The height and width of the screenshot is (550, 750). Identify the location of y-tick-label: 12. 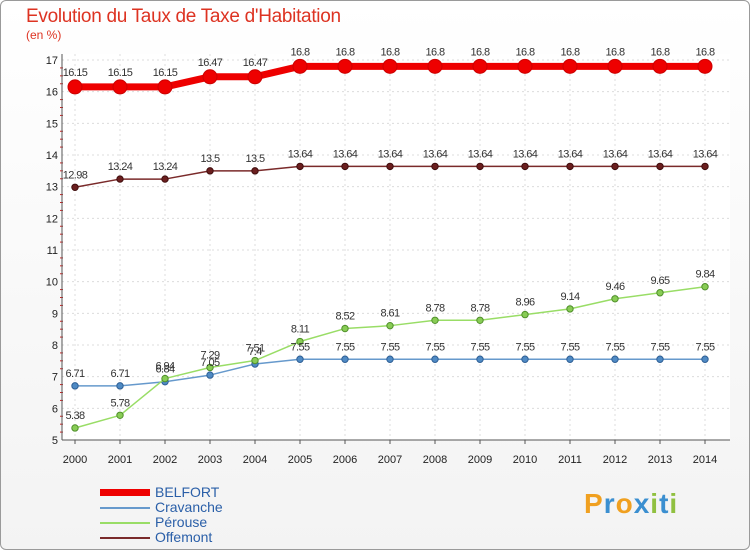
(52, 219).